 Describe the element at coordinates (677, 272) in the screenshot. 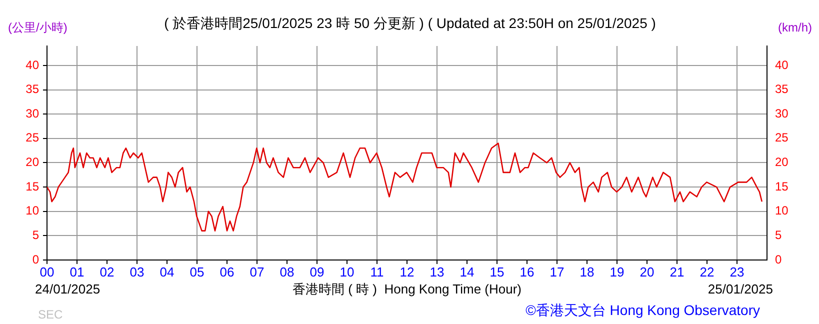

I see `x-tick-label: 21` at that location.